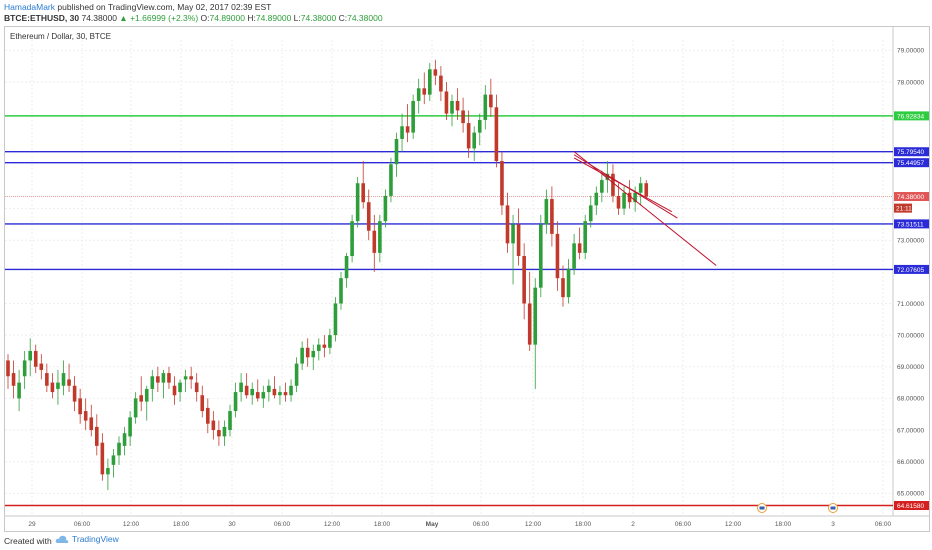 Image resolution: width=932 pixels, height=550 pixels. What do you see at coordinates (343, 18) in the screenshot?
I see `close-label: C:` at bounding box center [343, 18].